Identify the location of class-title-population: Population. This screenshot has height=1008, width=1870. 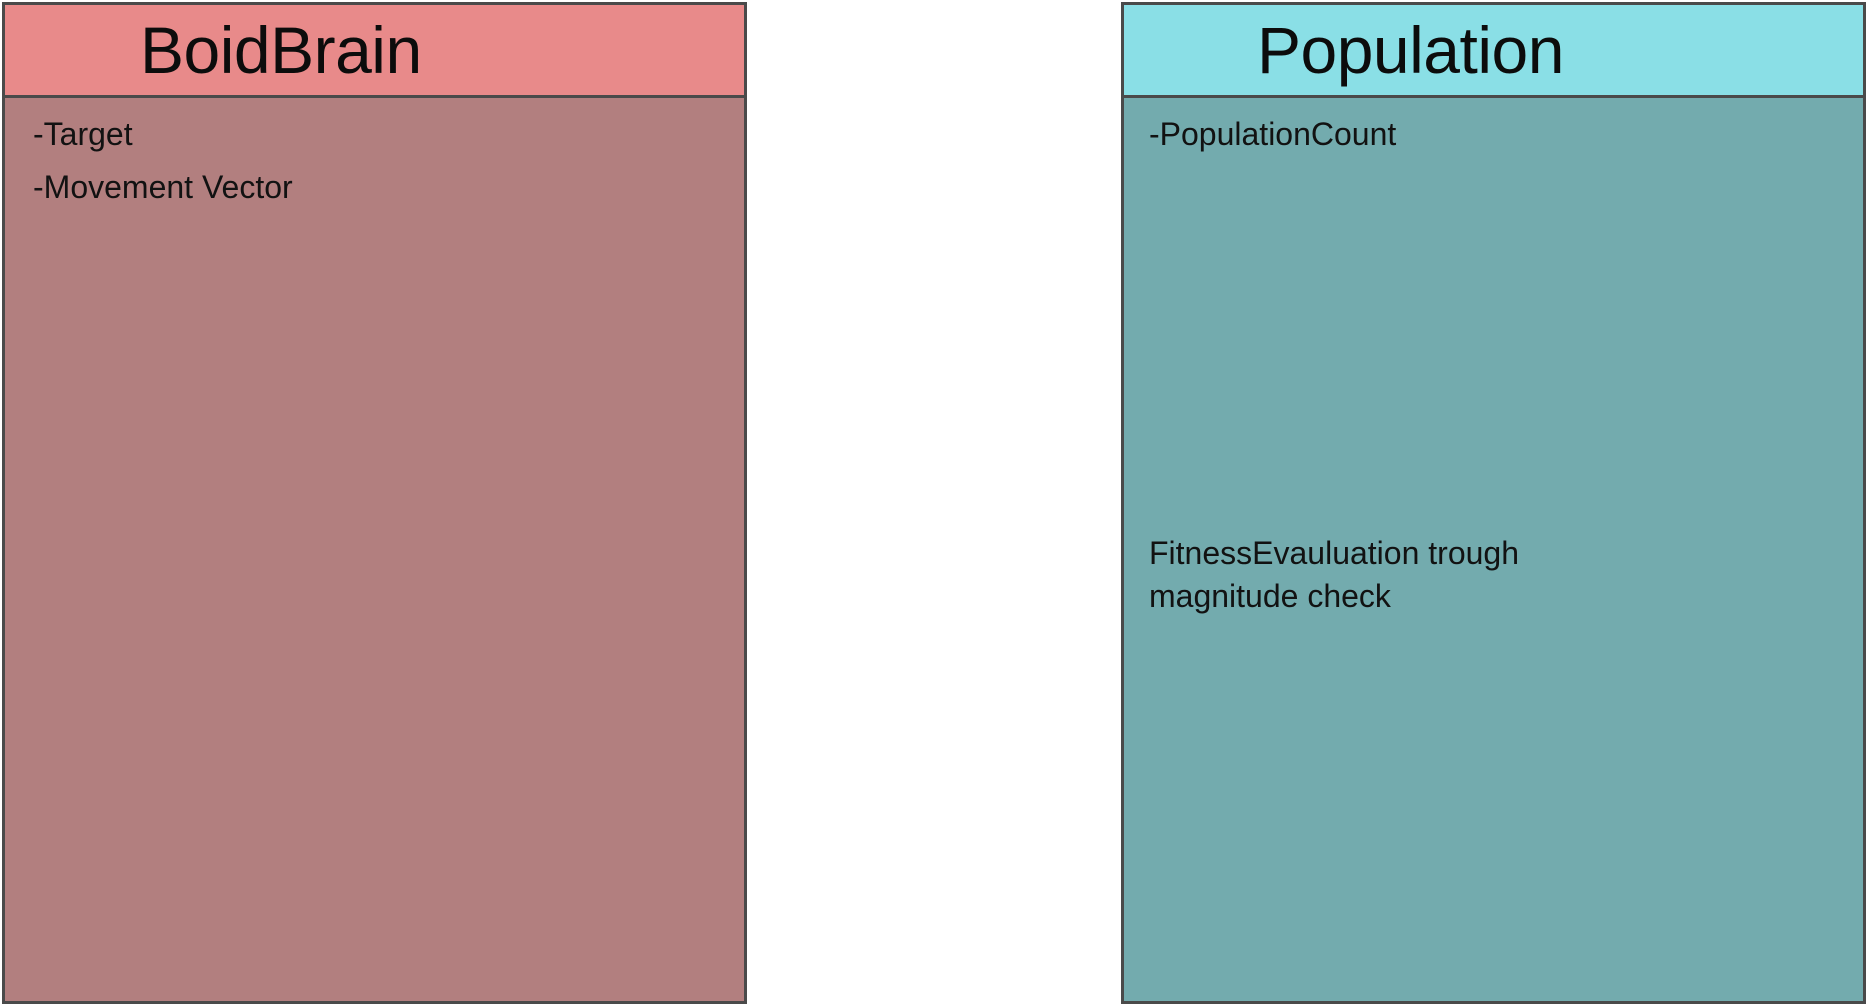
(1410, 50).